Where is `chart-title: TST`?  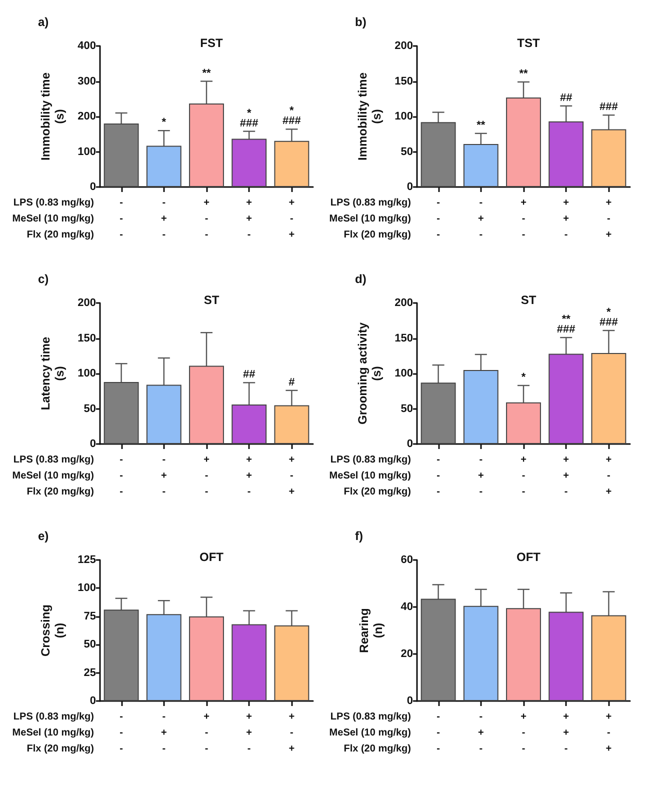 chart-title: TST is located at coordinates (528, 43).